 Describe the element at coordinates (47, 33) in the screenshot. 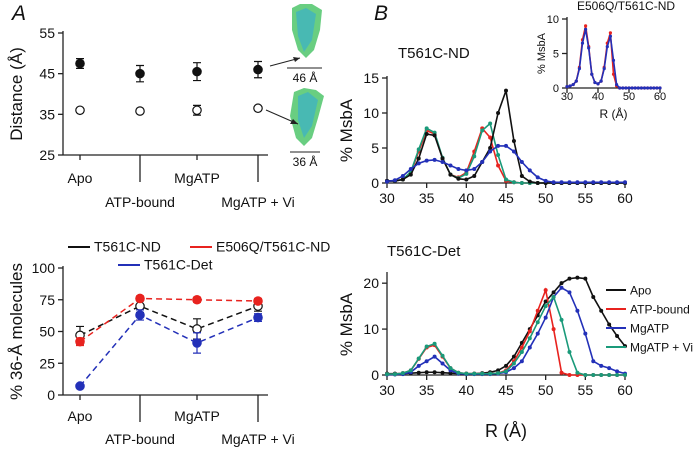

I see `y-tick-label: 55` at that location.